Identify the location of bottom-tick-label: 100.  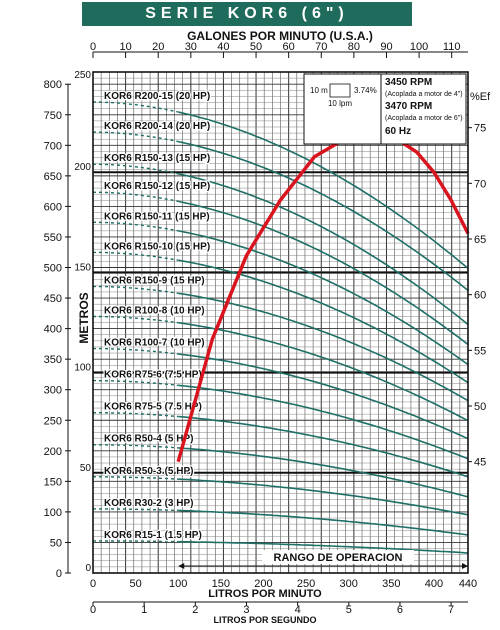
(178, 584).